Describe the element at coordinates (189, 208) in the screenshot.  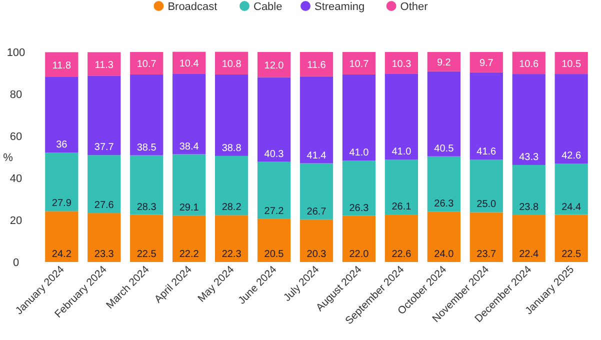
I see `data-label: 29.1` at that location.